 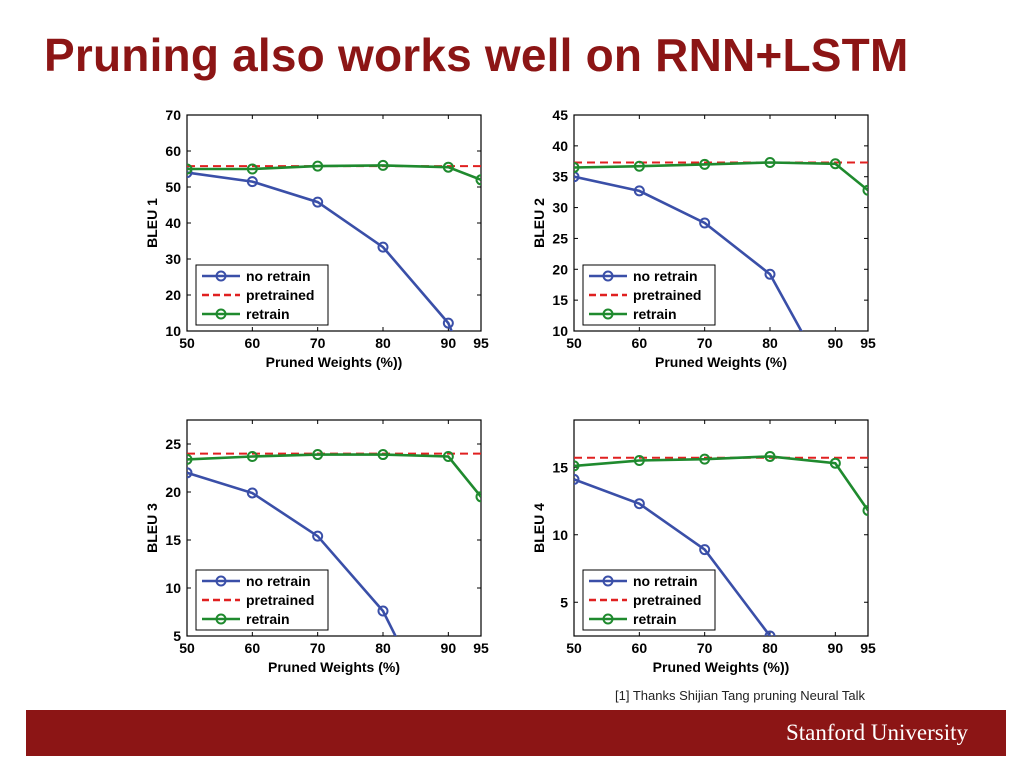 I want to click on y-axis-label: BLEU 3, so click(x=152, y=528).